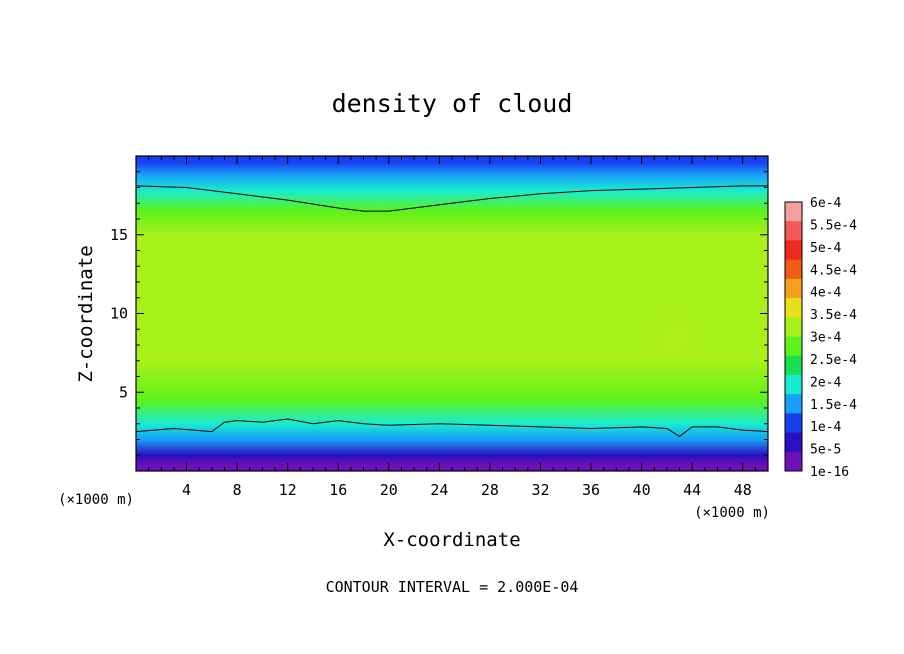 This screenshot has height=654, width=904. What do you see at coordinates (490, 490) in the screenshot?
I see `x-tick-label: 28` at bounding box center [490, 490].